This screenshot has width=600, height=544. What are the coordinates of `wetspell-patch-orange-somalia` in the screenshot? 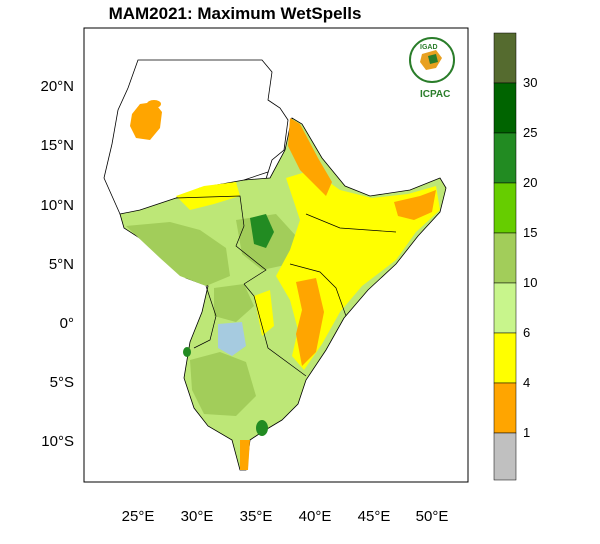 It's located at (415, 205).